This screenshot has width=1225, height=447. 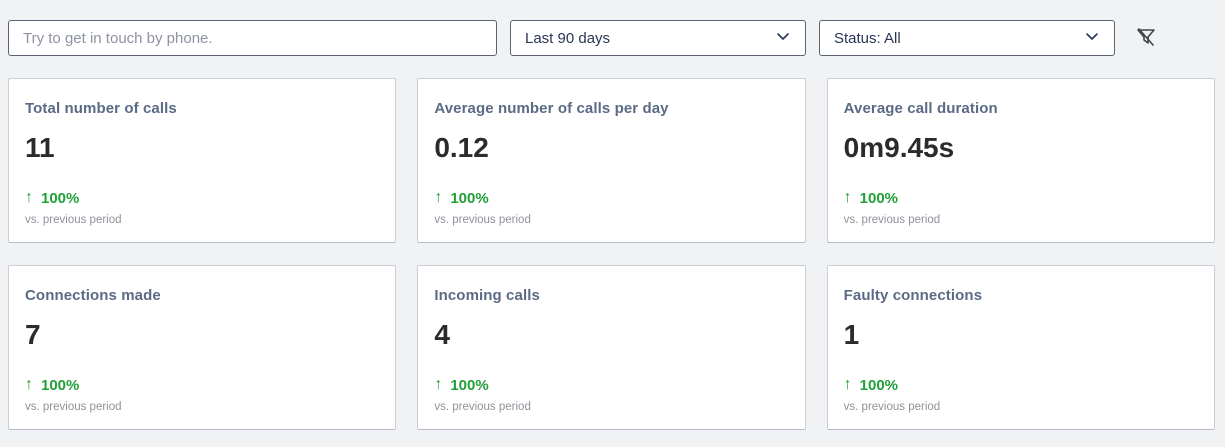 I want to click on filter-off-icon, so click(x=1146, y=38).